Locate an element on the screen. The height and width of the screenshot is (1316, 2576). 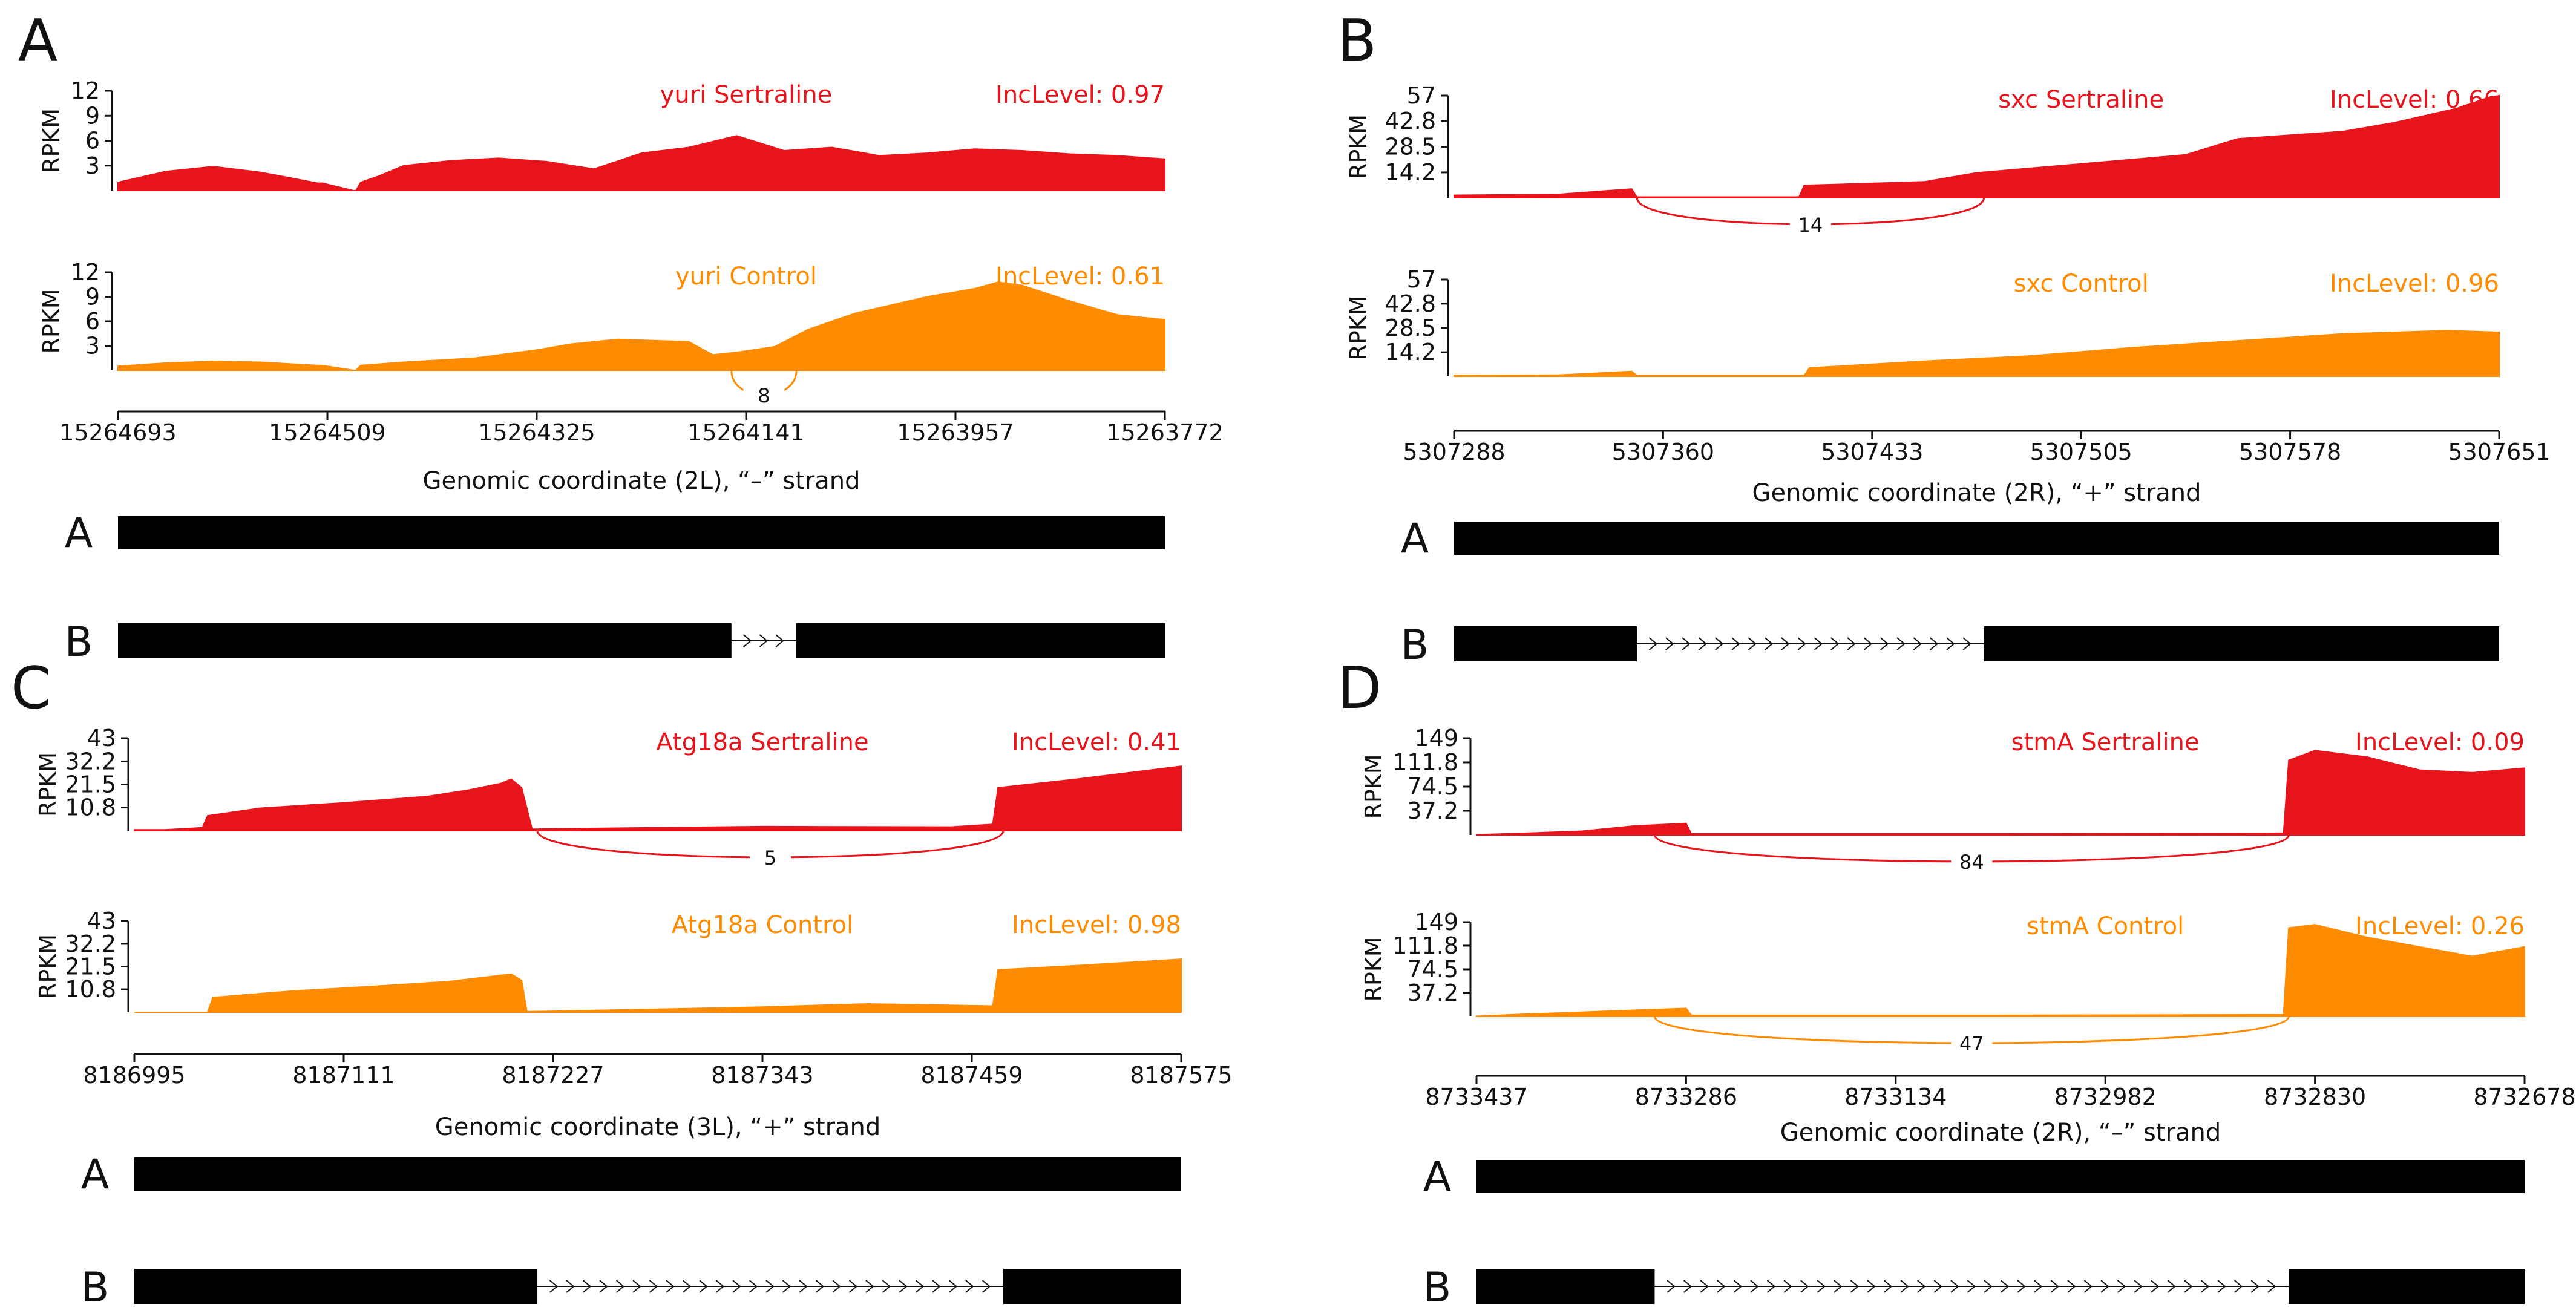
series-name: sxc Sertraline is located at coordinates (2081, 100).